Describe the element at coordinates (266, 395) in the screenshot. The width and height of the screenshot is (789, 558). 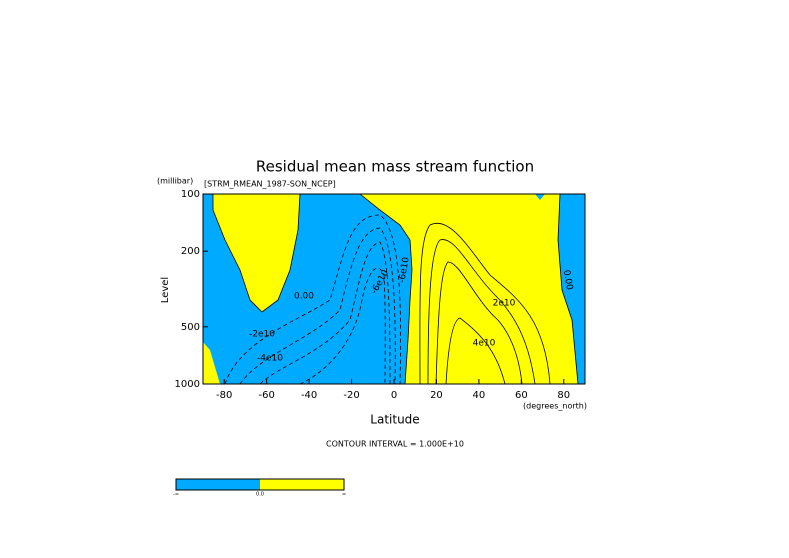
I see `x-tick-label: -60` at that location.